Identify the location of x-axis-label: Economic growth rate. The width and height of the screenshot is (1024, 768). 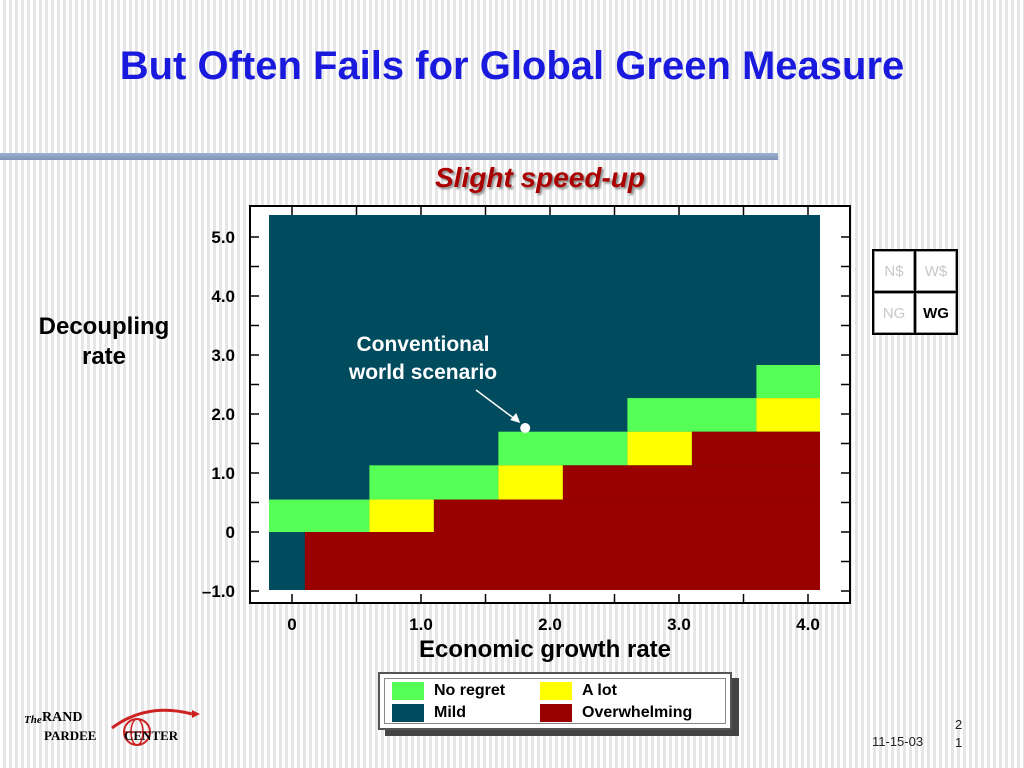
(545, 649).